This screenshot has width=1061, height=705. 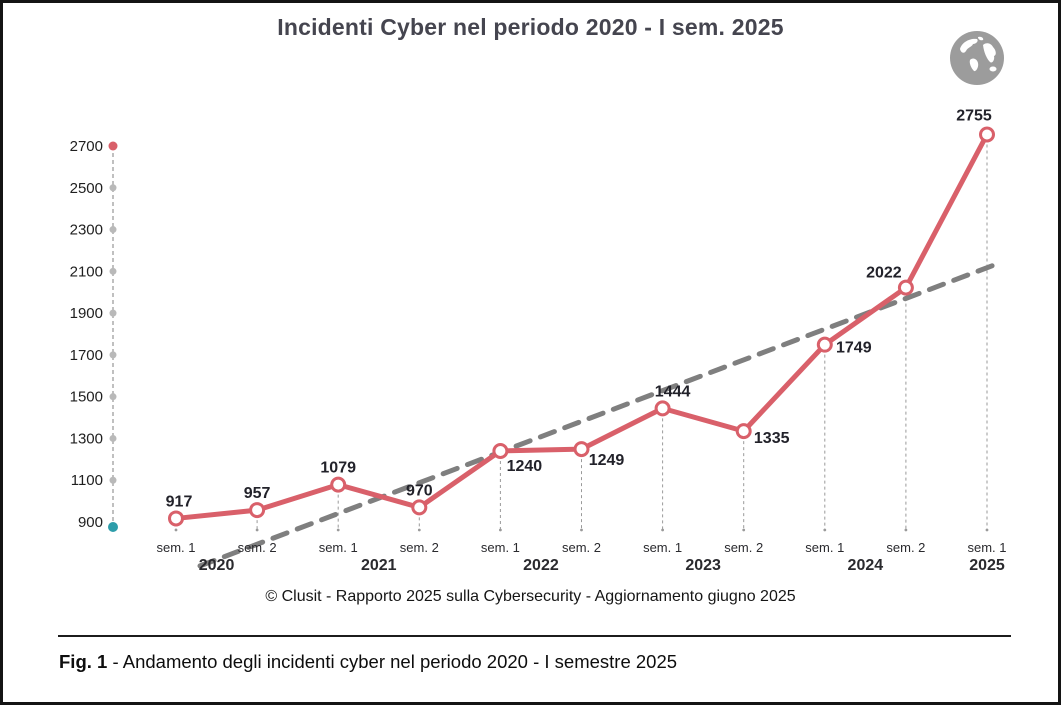 What do you see at coordinates (86, 397) in the screenshot?
I see `y-tick-label: 1500` at bounding box center [86, 397].